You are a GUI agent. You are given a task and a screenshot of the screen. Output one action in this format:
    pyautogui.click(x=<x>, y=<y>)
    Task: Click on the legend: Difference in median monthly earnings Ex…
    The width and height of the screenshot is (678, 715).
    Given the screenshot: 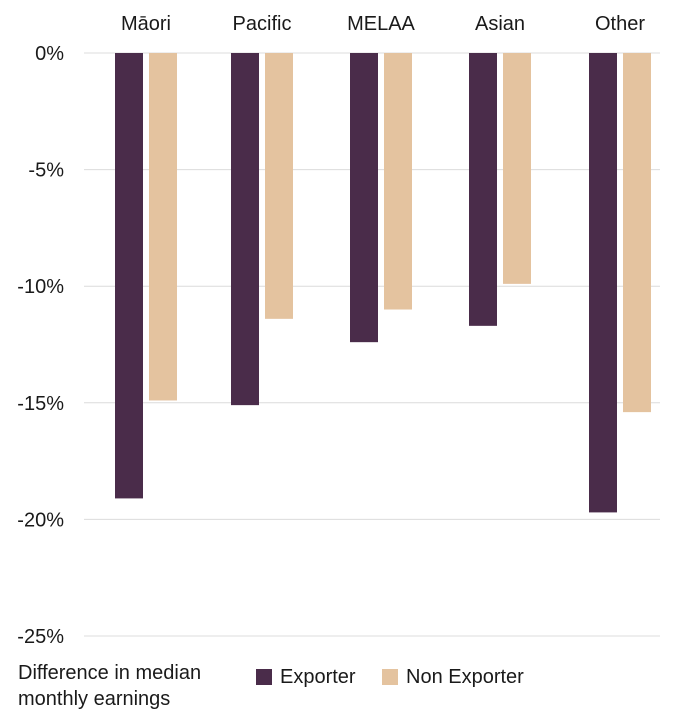 What is the action you would take?
    pyautogui.click(x=338, y=687)
    